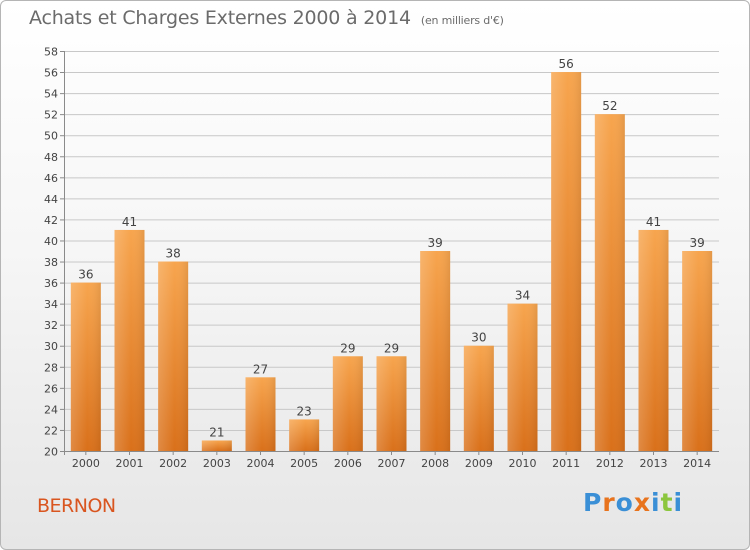 Image resolution: width=750 pixels, height=550 pixels. Describe the element at coordinates (566, 463) in the screenshot. I see `x-tick-label: 2011` at that location.